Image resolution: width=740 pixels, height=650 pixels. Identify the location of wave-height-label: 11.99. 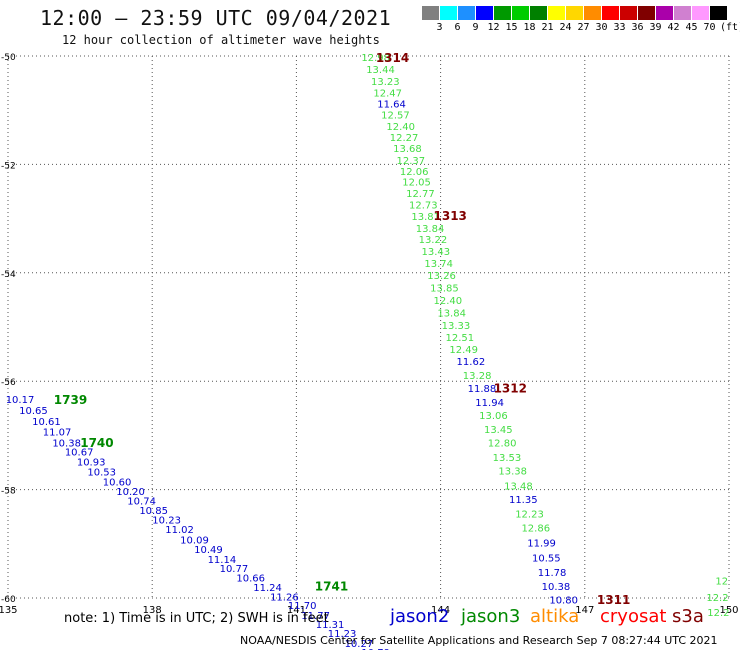
(541, 544).